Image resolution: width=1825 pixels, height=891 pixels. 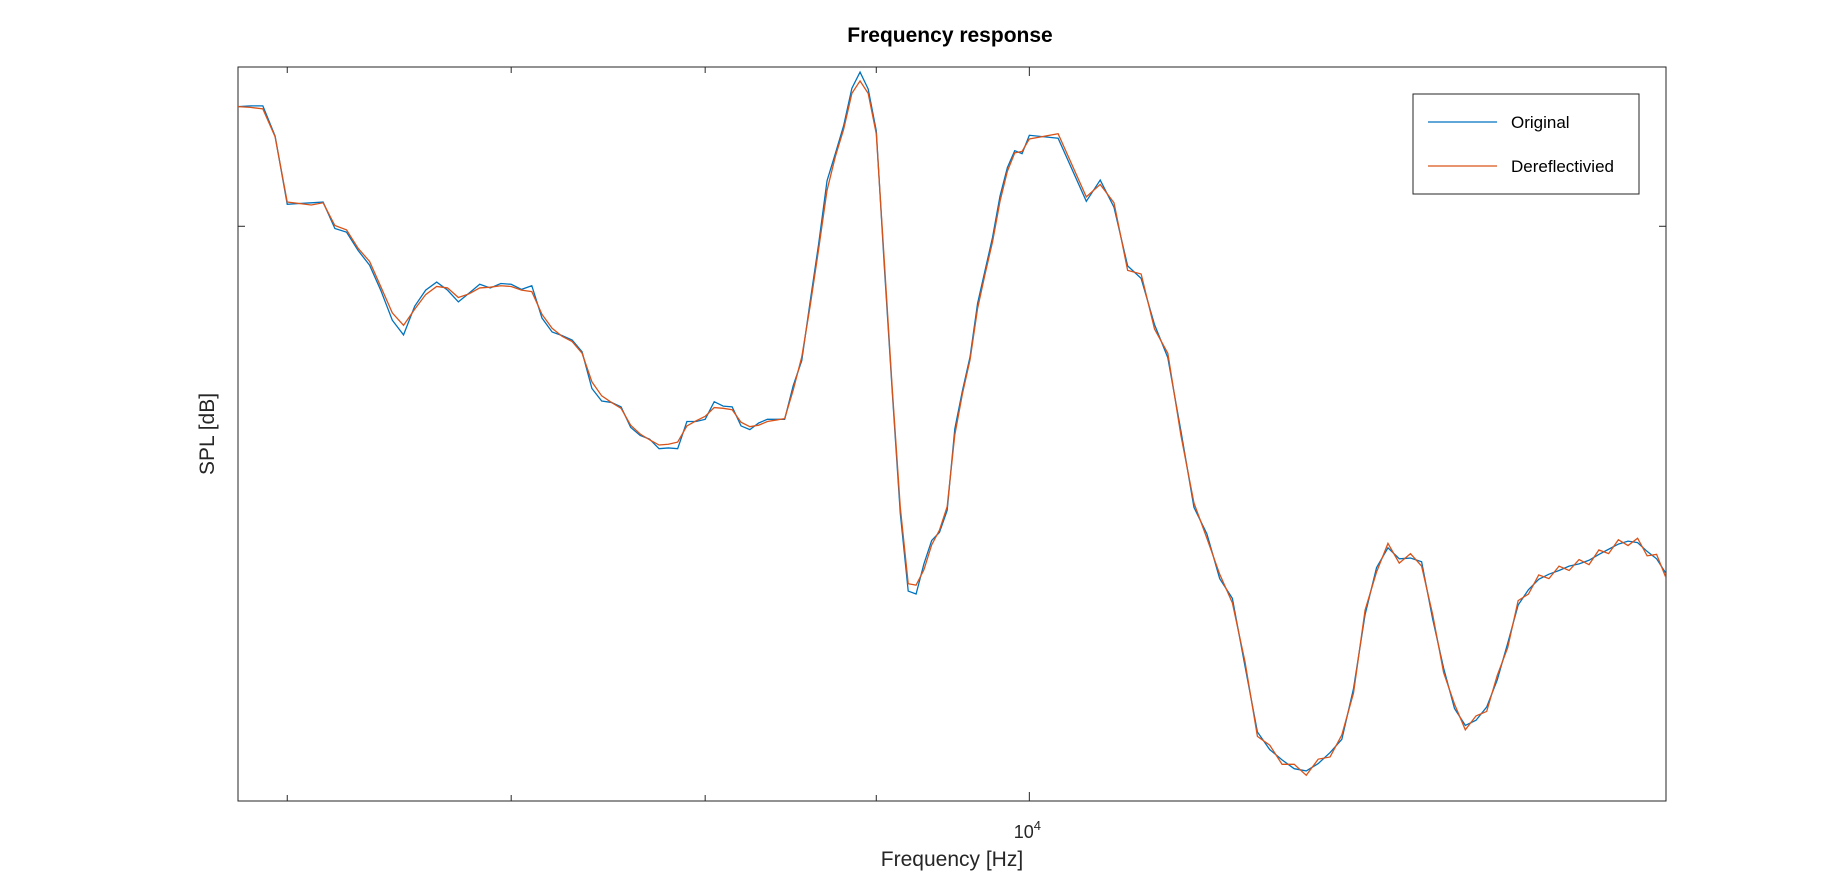 I want to click on legend-box, so click(x=1526, y=144).